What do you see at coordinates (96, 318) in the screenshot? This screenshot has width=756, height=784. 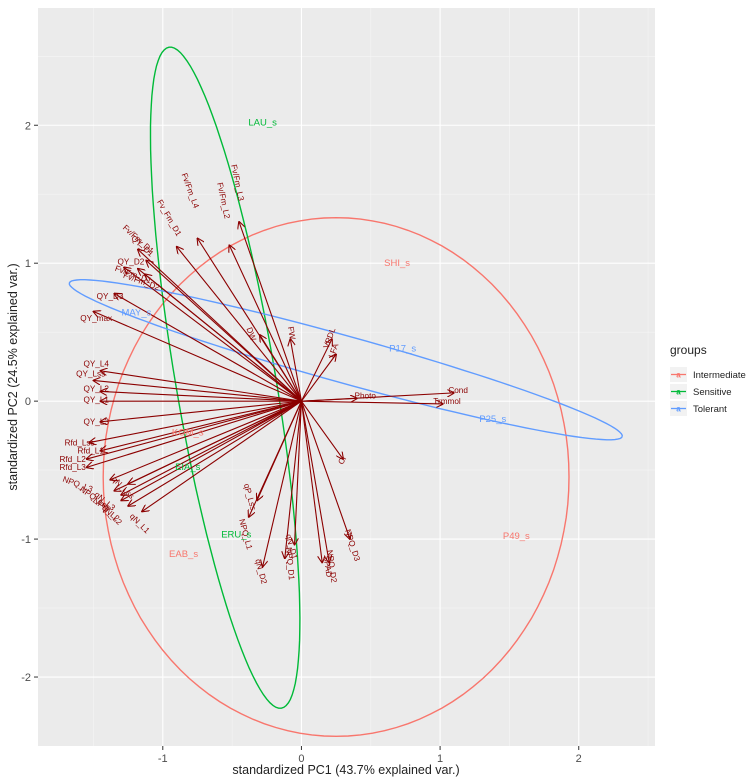 I see `loading-label-qy-max: QY_max` at bounding box center [96, 318].